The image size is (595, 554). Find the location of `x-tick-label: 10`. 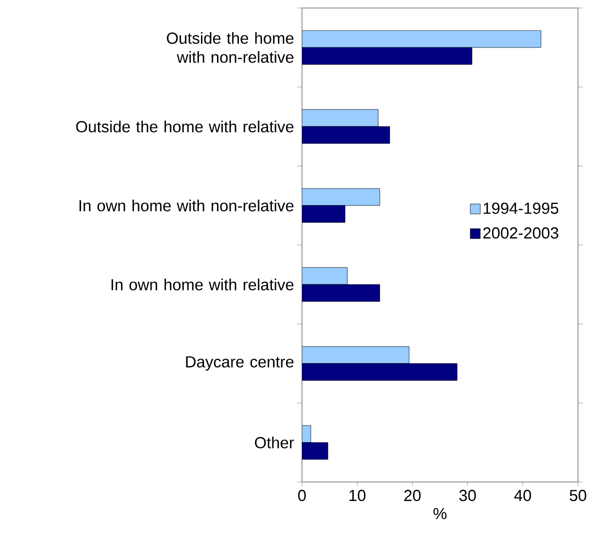

x-tick-label: 10 is located at coordinates (358, 496).